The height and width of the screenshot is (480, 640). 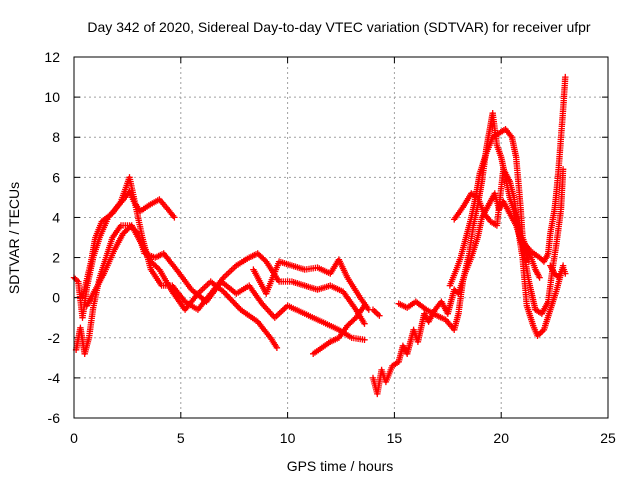 I want to click on x-tick-label: 0, so click(x=74, y=438).